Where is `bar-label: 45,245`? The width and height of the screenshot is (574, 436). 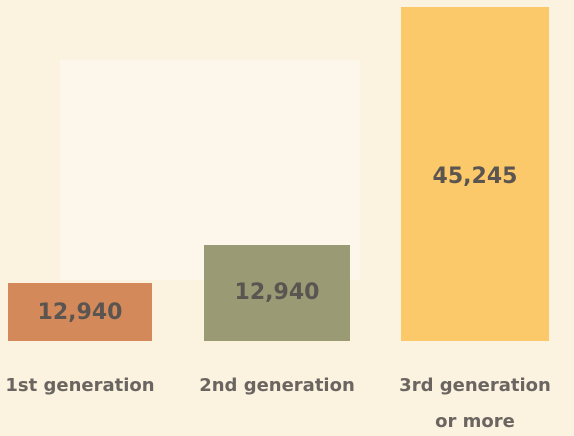 bar-label: 45,245 is located at coordinates (475, 176).